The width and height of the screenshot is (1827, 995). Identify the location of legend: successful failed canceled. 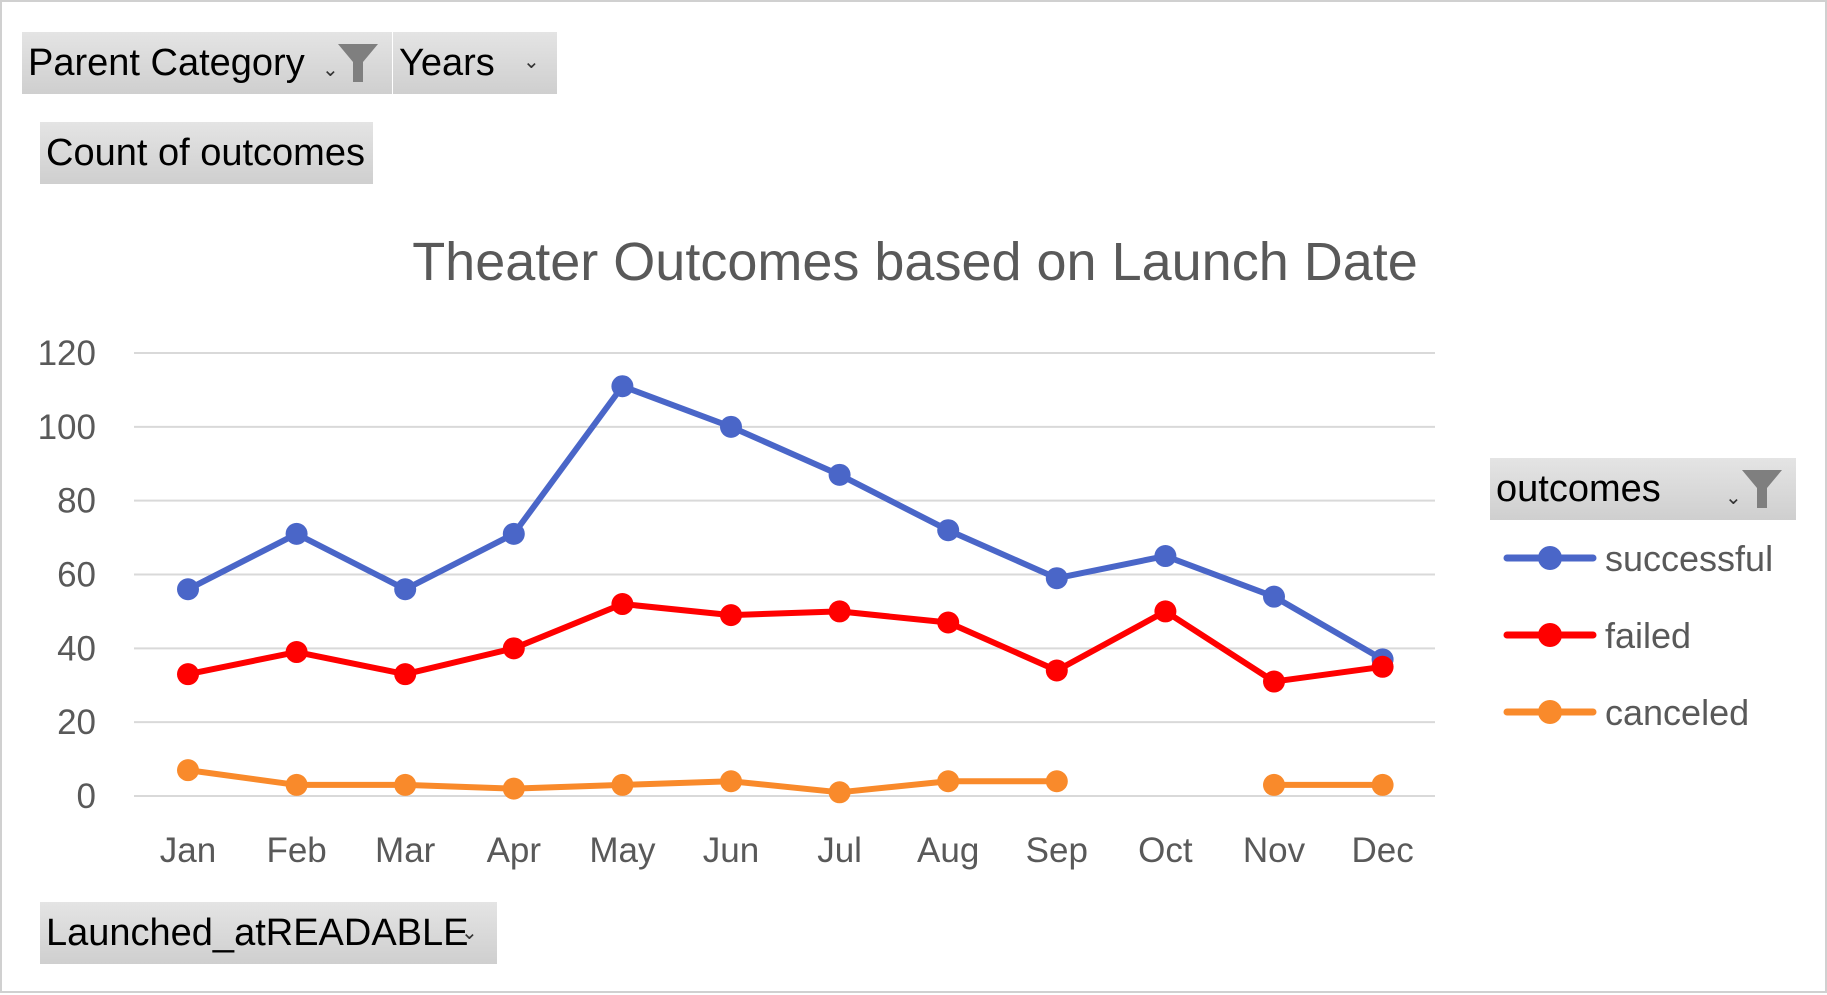
(1638, 635).